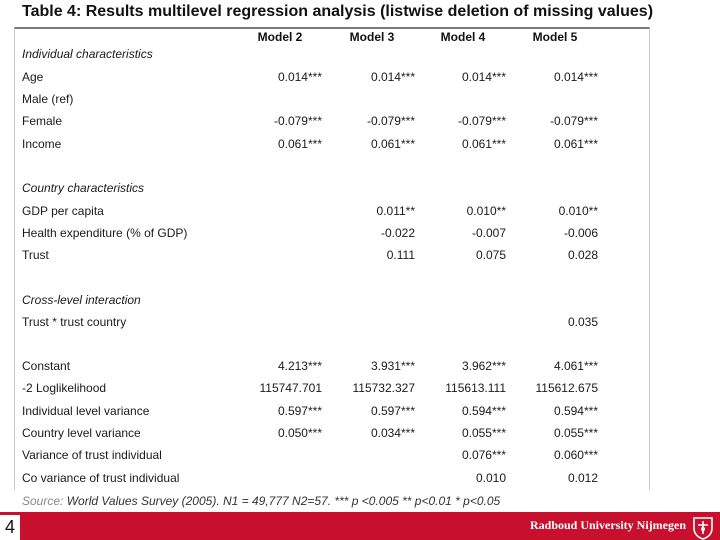 This screenshot has width=720, height=540. I want to click on footer-bar, so click(360, 526).